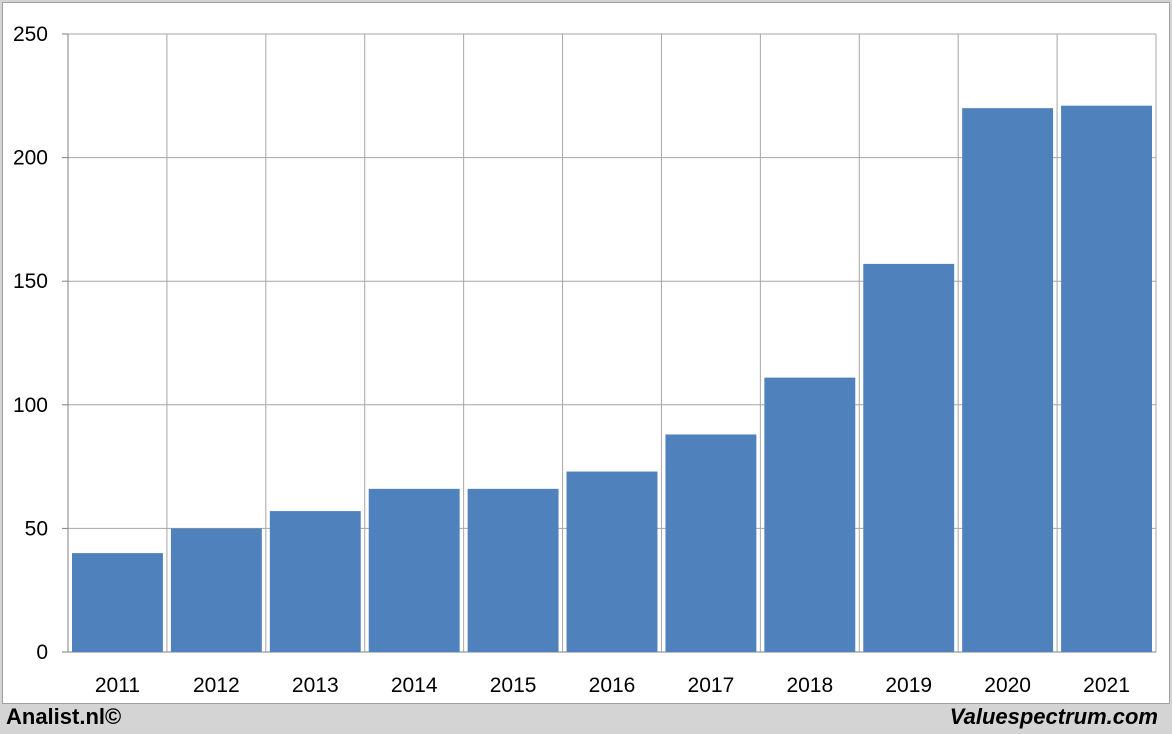 This screenshot has height=734, width=1172. I want to click on bar-2016, so click(612, 561).